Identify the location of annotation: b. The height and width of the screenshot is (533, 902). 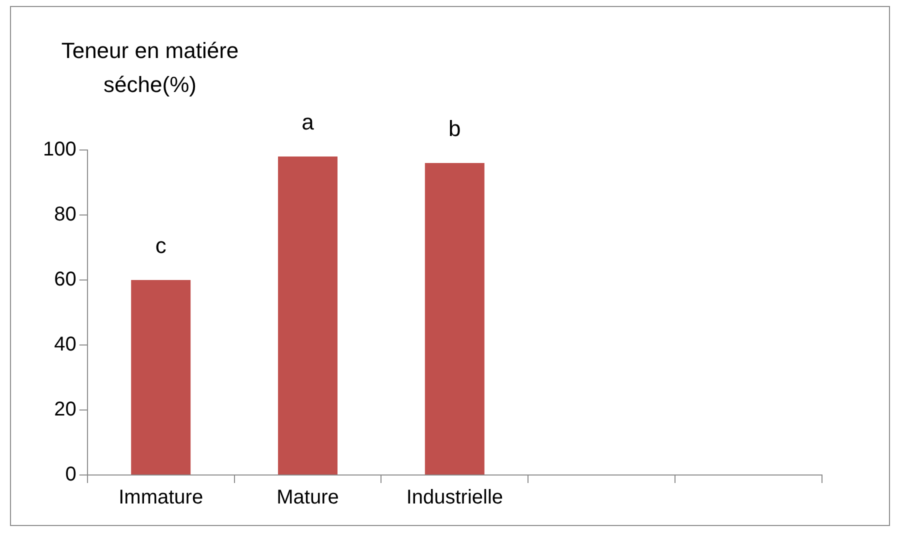
(454, 129).